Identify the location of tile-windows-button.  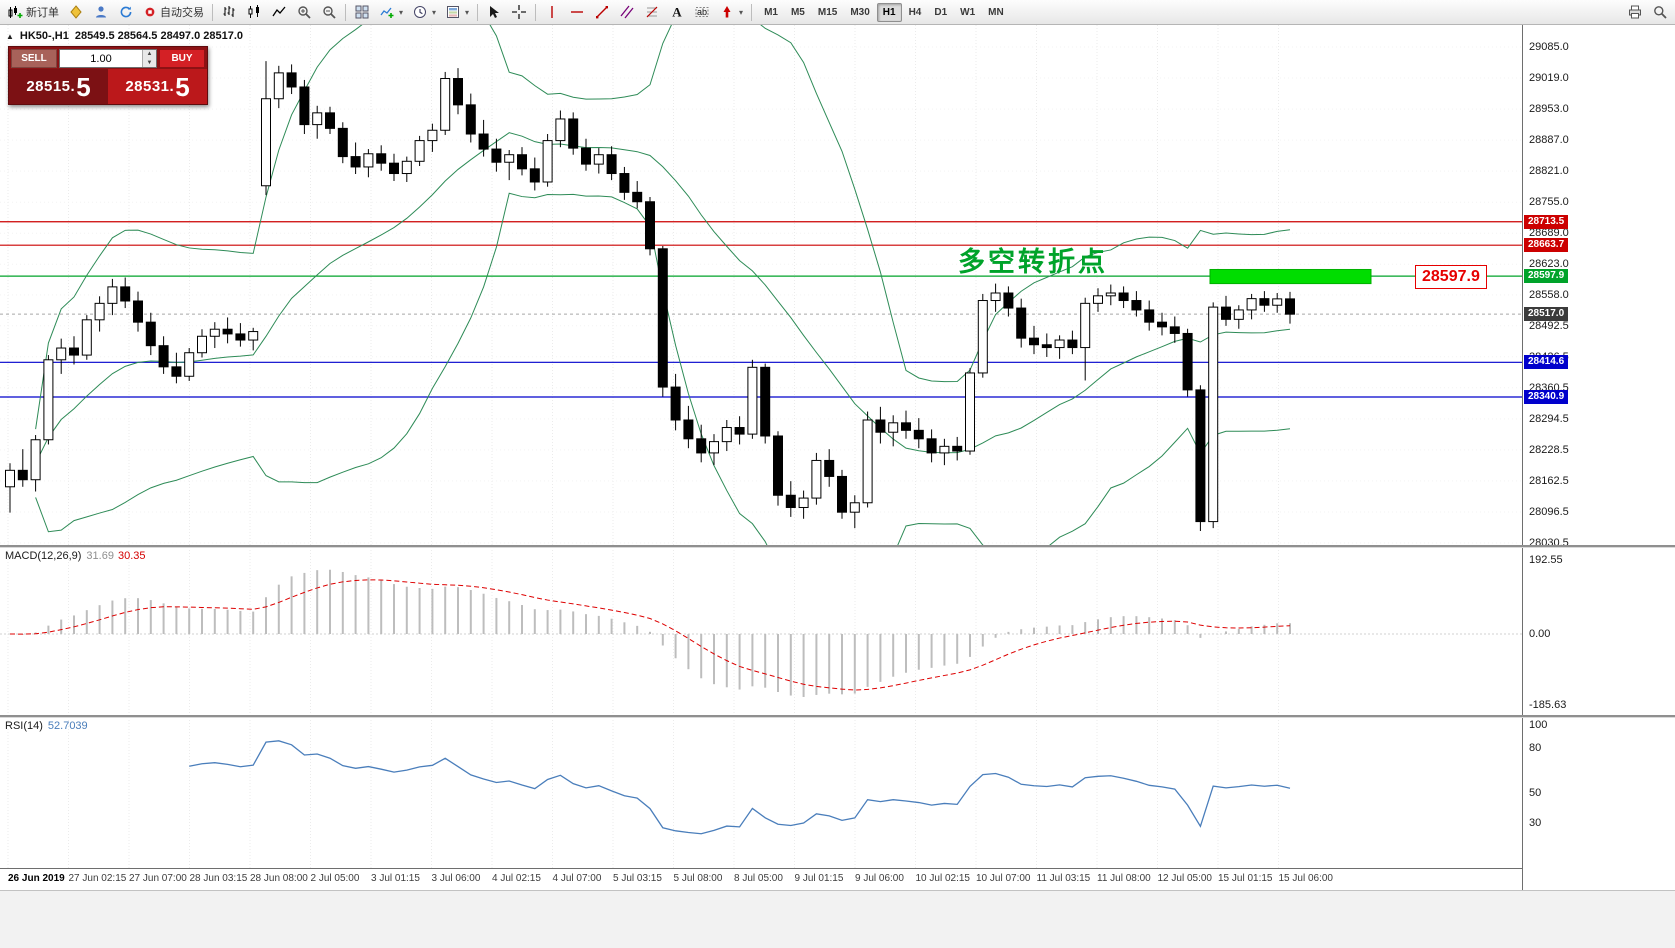
(362, 12).